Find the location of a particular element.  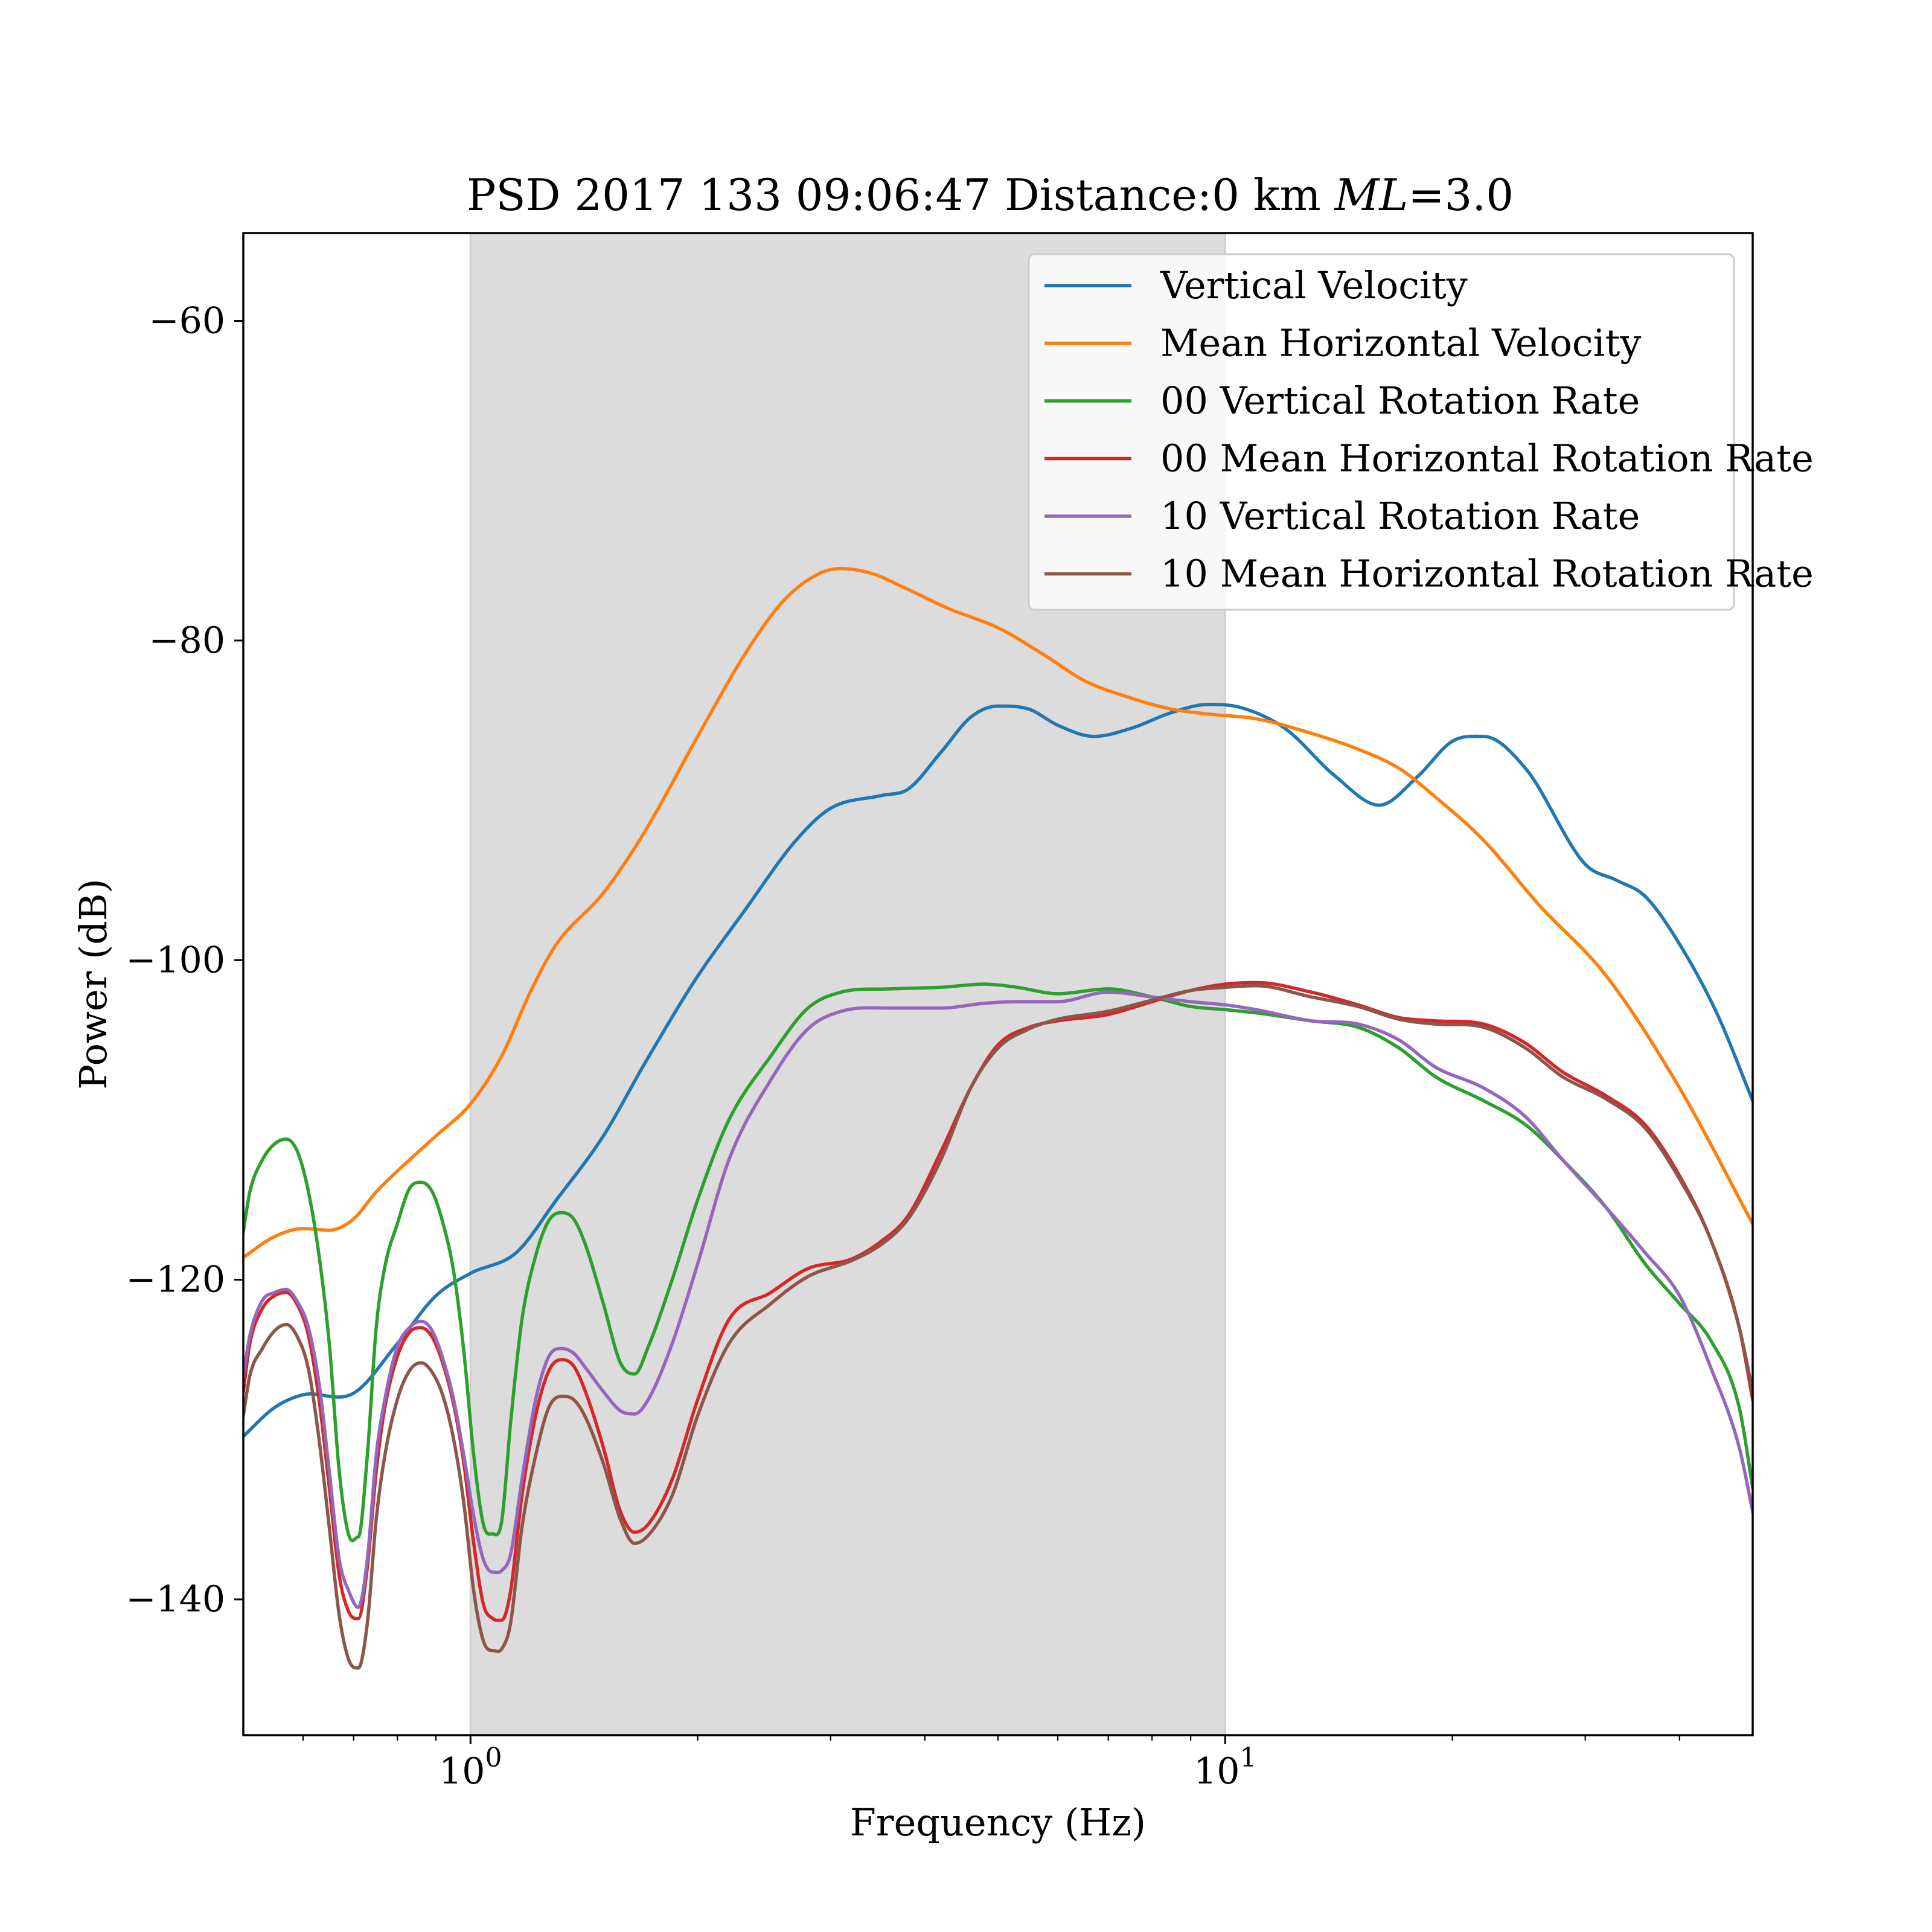

y-tick-label: −140 is located at coordinates (176, 1599).